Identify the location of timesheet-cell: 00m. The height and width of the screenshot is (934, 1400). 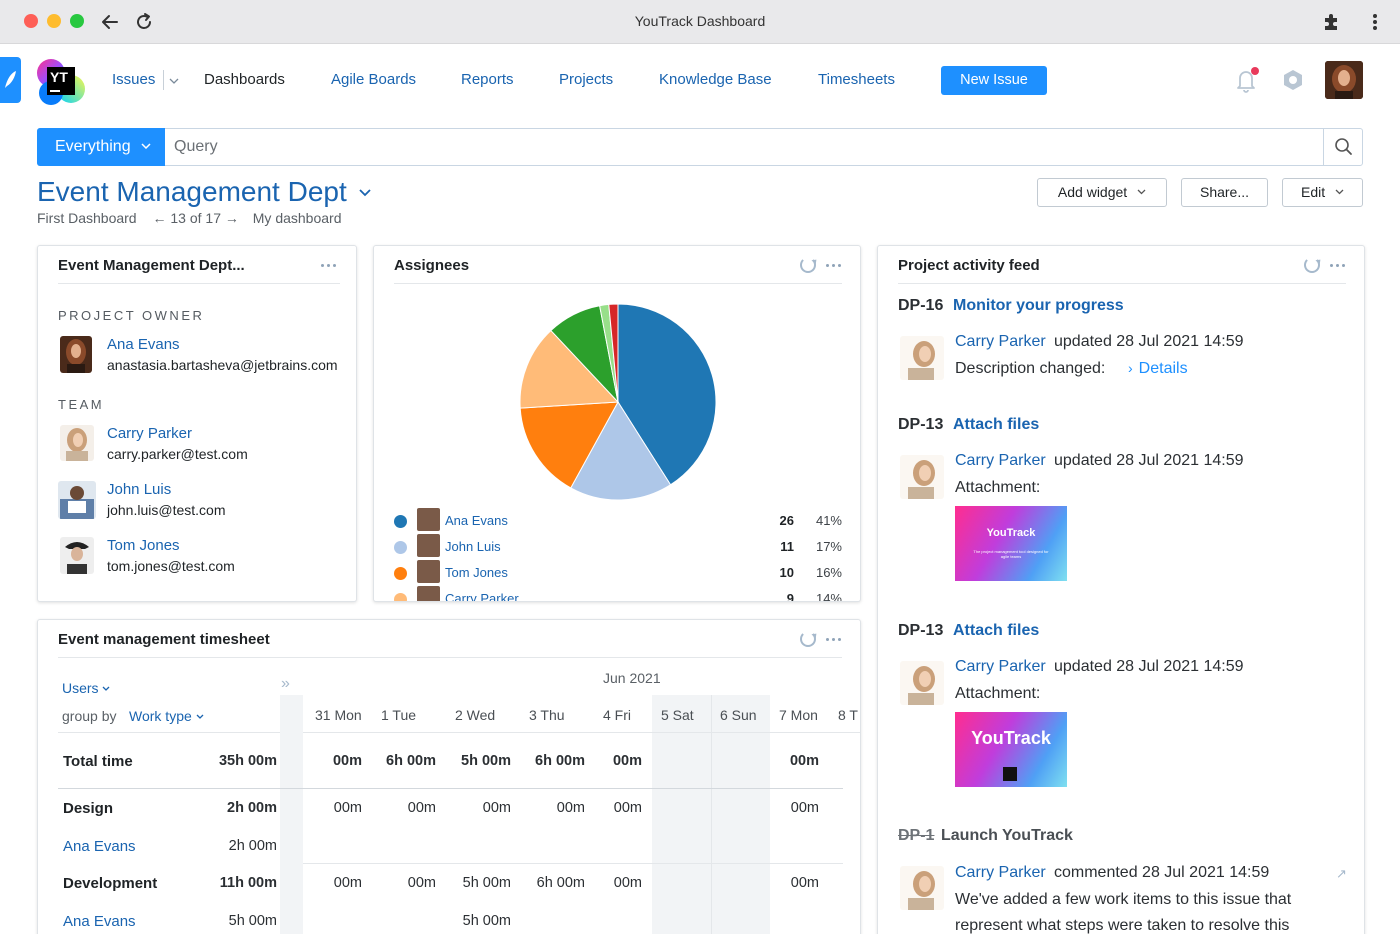
(570, 808).